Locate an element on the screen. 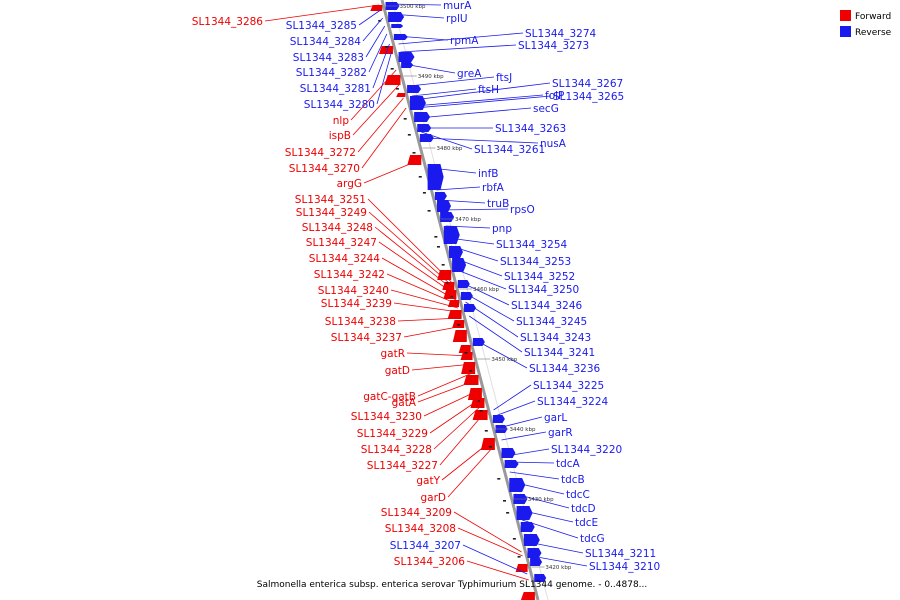  gene-label-sl1344-3210: SL1344_3210 is located at coordinates (624, 567).